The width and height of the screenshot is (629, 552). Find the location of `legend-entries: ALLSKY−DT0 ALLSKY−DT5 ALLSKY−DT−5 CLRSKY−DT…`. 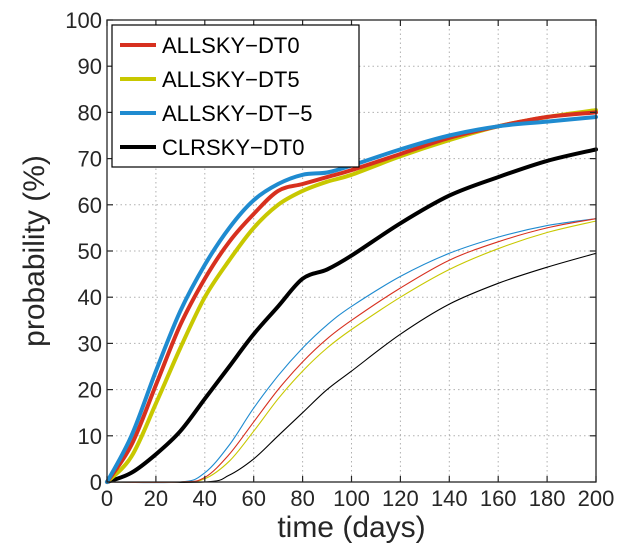

legend-entries: ALLSKY−DT0 ALLSKY−DT5 ALLSKY−DT−5 CLRSKY−DT… is located at coordinates (216, 96).